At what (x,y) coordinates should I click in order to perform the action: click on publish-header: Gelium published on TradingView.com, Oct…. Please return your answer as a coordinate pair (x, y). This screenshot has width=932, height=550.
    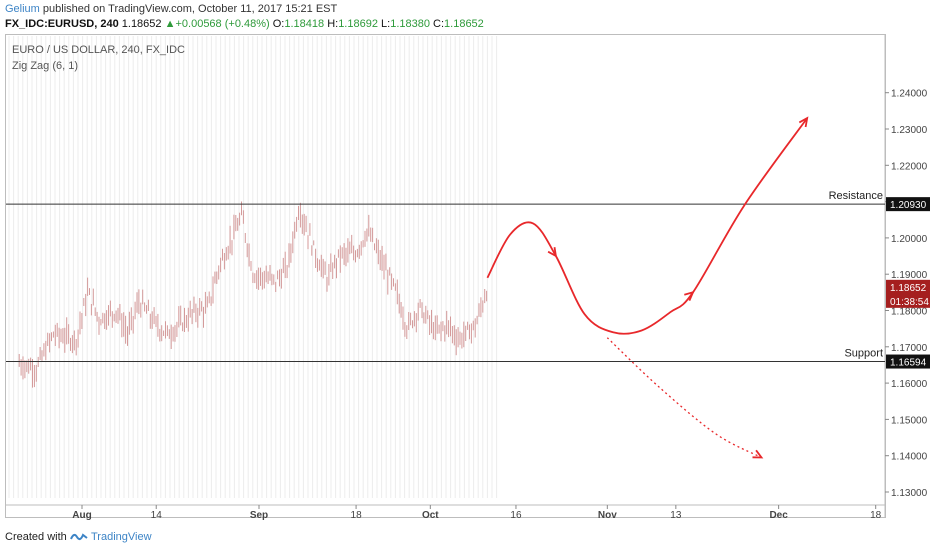
    Looking at the image, I should click on (466, 17).